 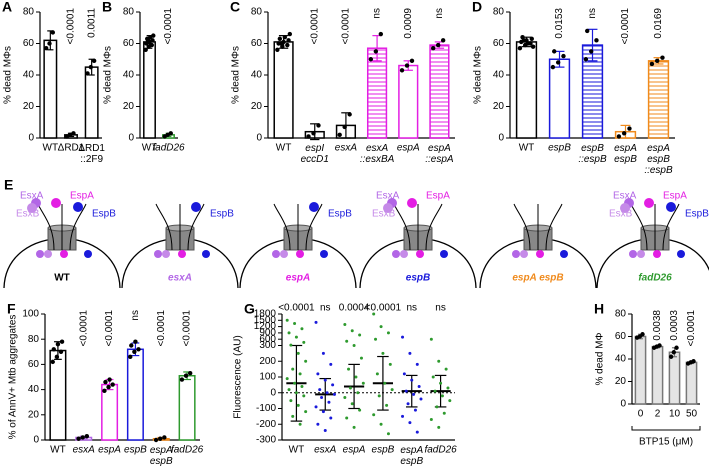 I want to click on x-tick-label: espA espB, so click(x=411, y=456).